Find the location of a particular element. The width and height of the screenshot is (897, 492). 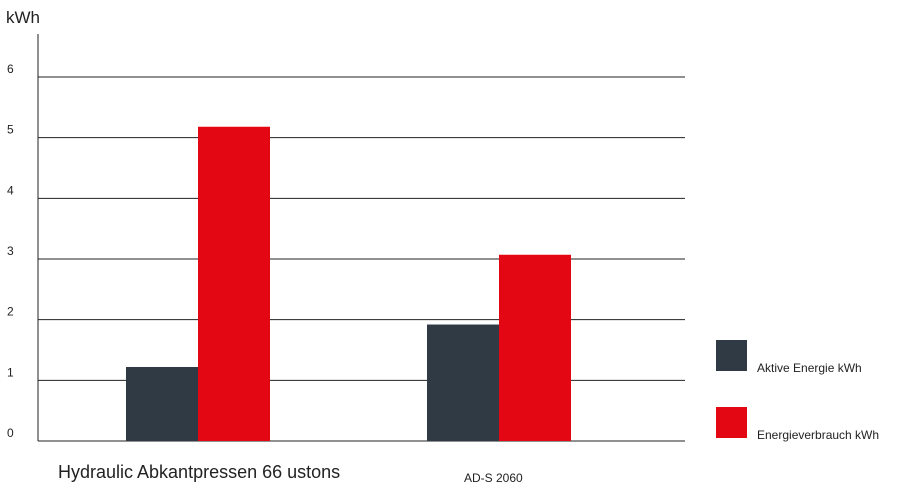

y-tick-labels: 0 1 2 3 4 5 6 is located at coordinates (10, 251).